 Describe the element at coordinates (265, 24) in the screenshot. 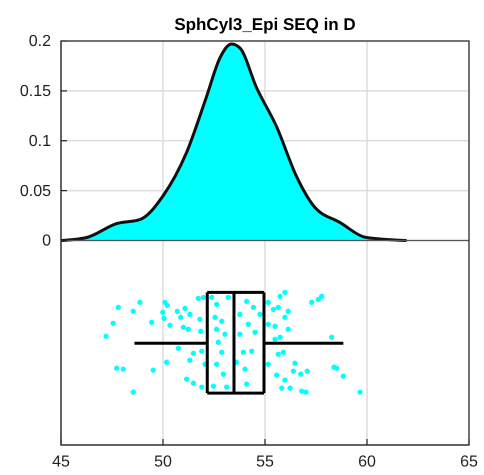

I see `chart-title: SphCyl3_Epi SEQ in D` at that location.